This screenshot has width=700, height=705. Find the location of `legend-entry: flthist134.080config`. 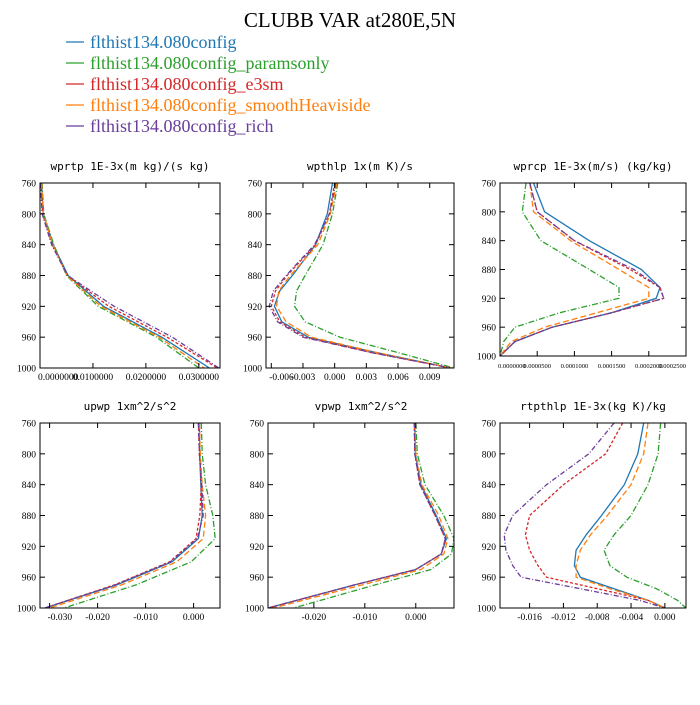

legend-entry: flthist134.080config is located at coordinates (151, 42).